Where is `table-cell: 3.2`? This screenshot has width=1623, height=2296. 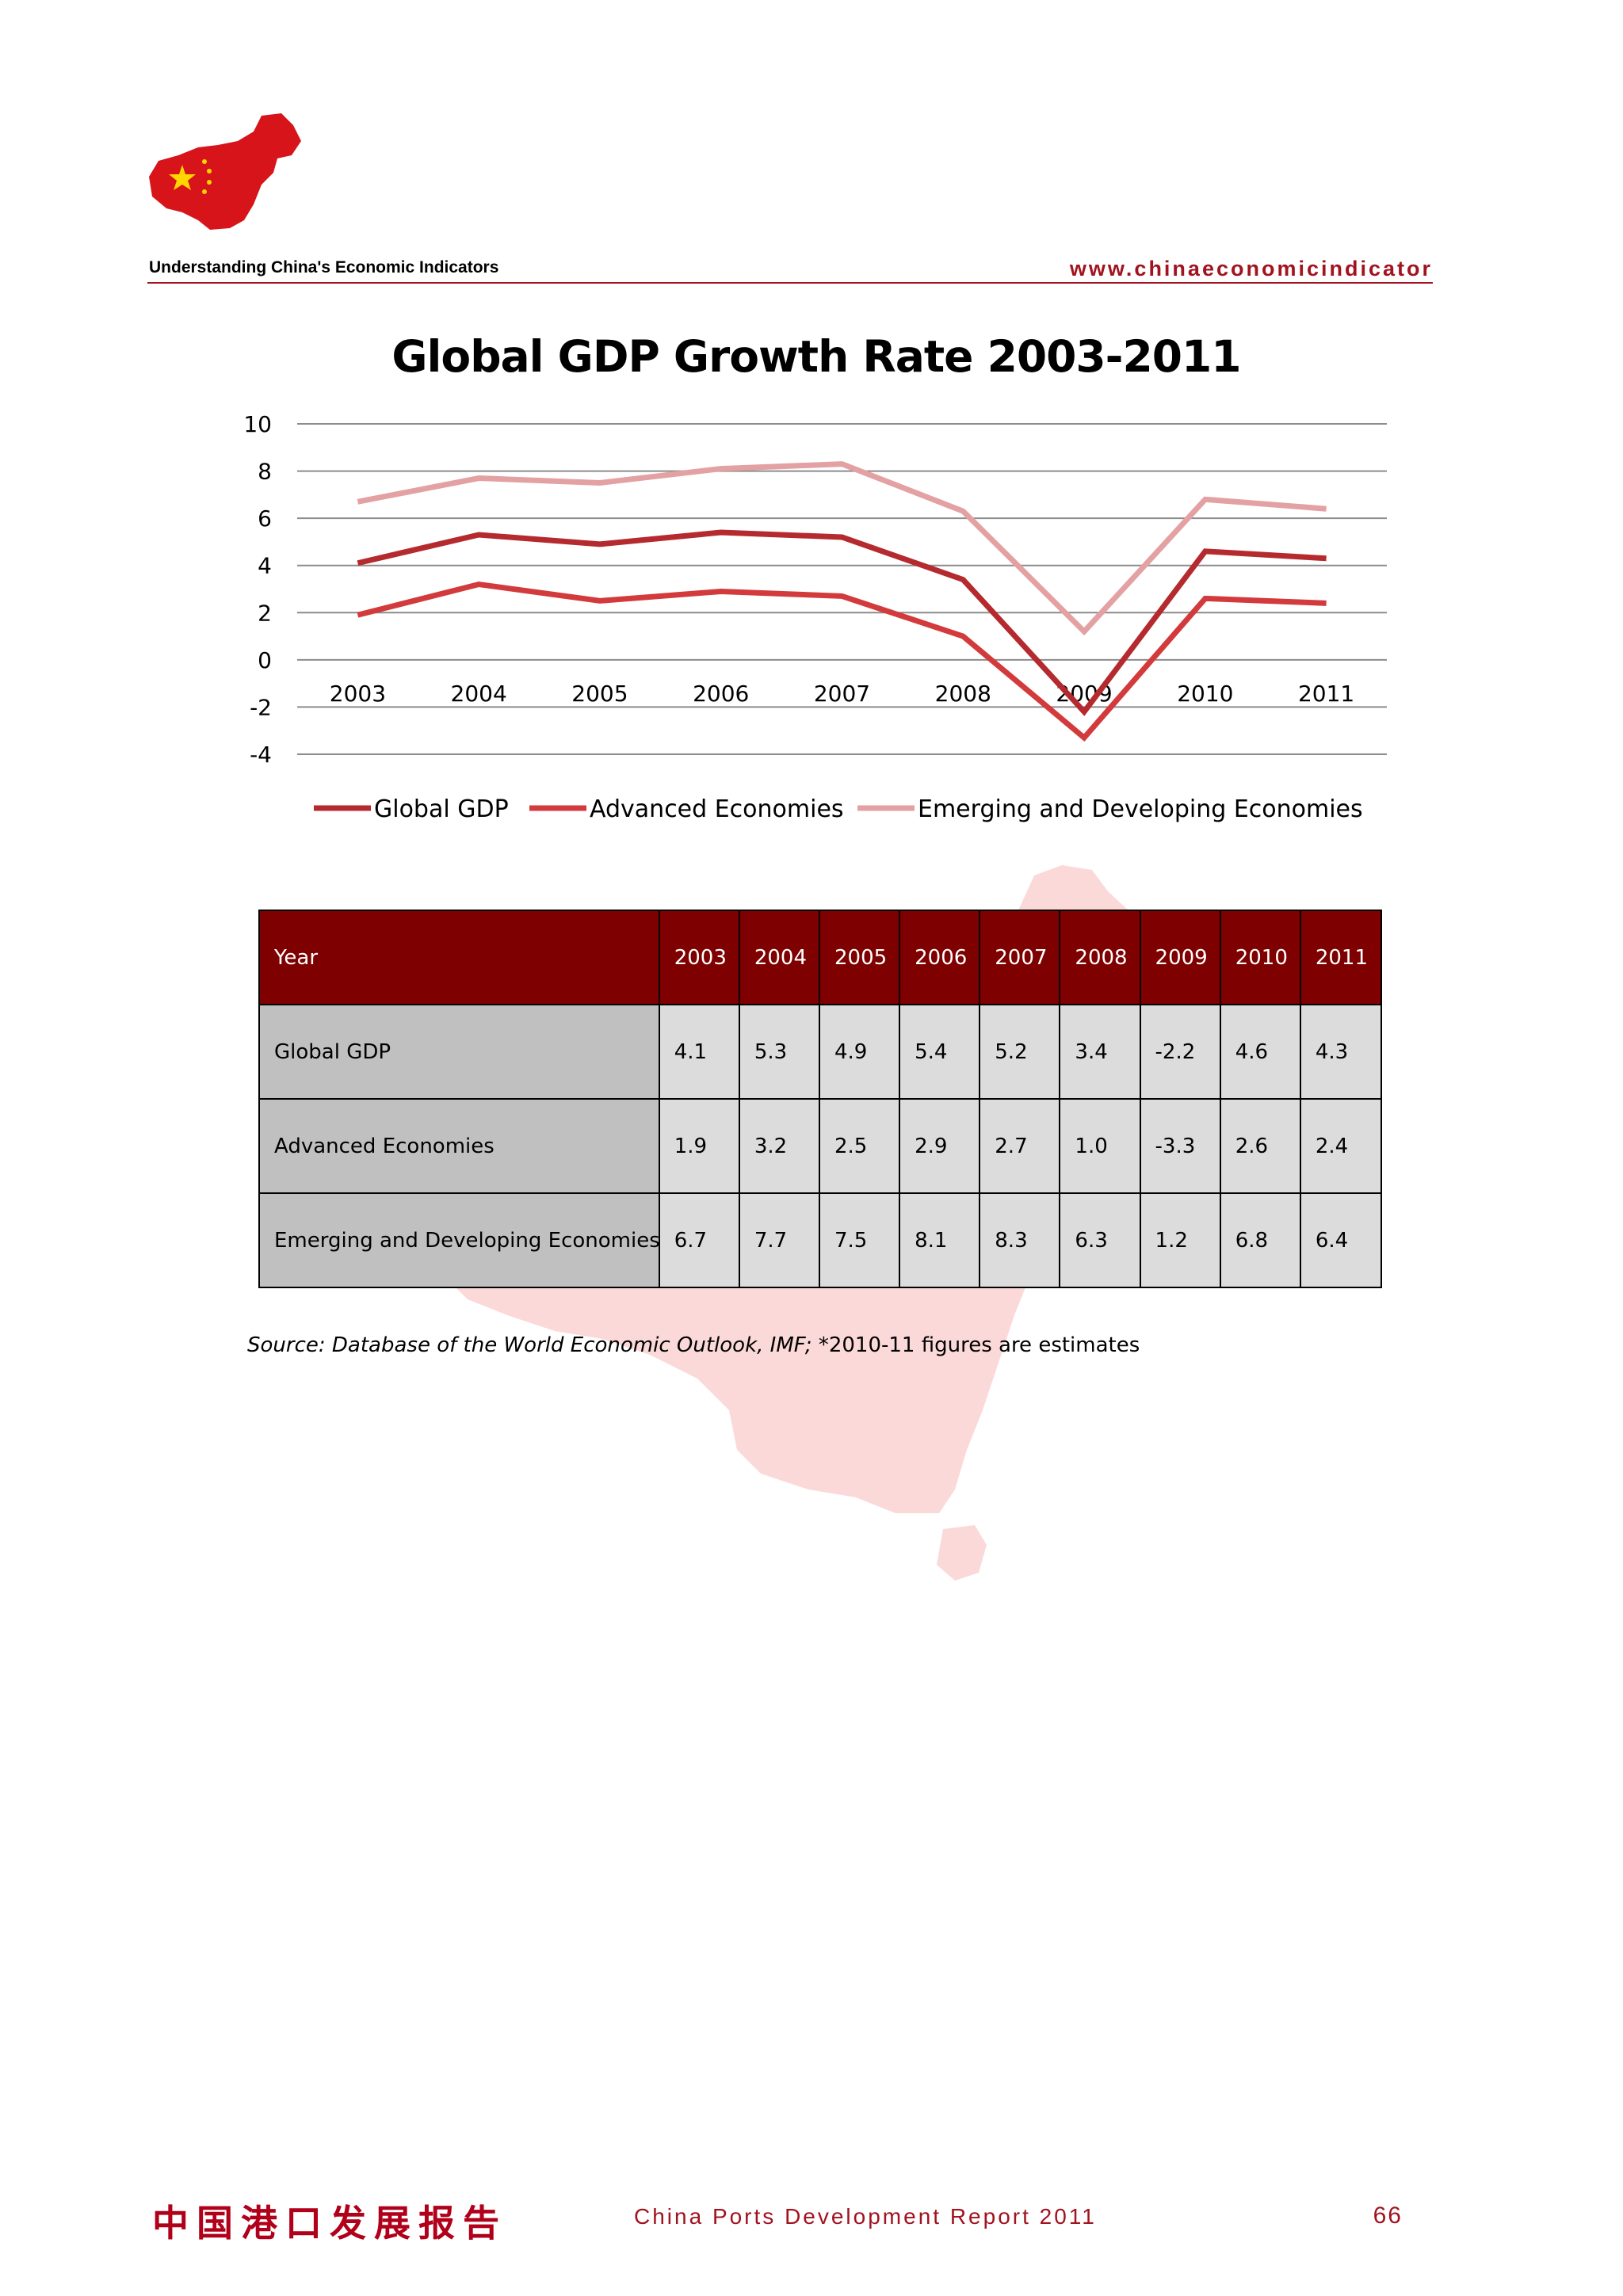
table-cell: 3.2 is located at coordinates (779, 1146).